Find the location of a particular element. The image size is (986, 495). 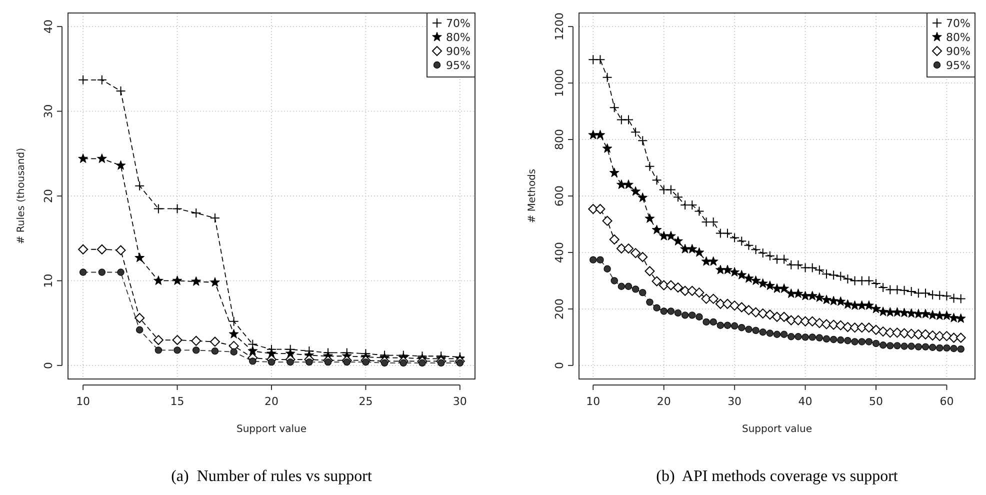

y-tick-label: 20 is located at coordinates (48, 196).